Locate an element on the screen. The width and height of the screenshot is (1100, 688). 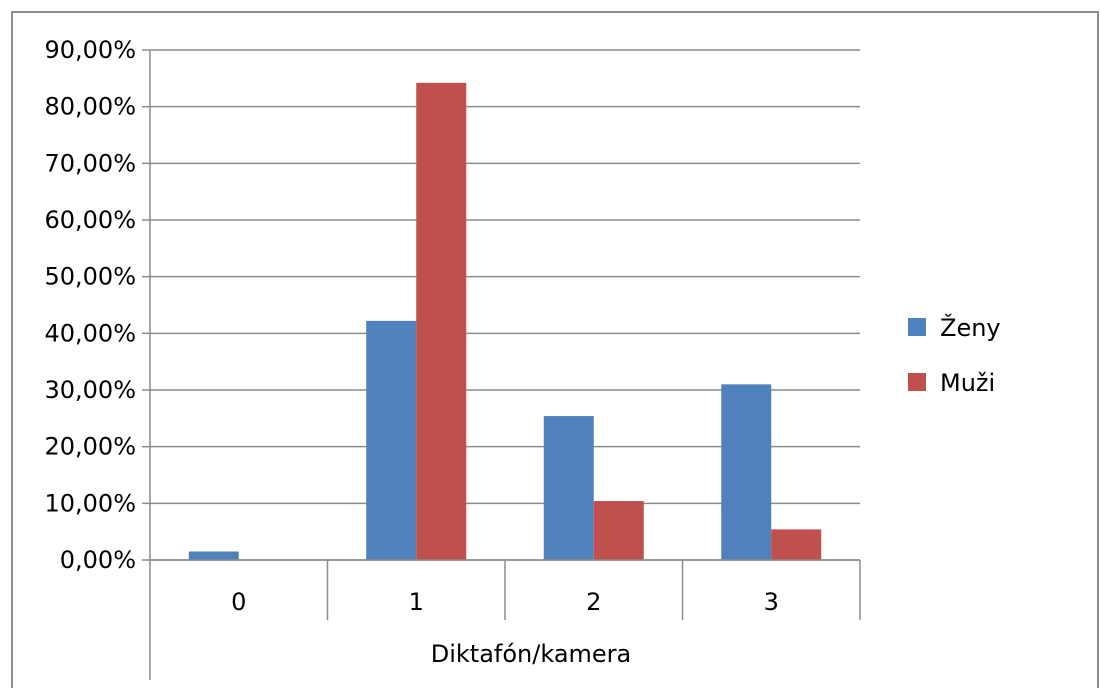
y-tick-label: 70,00% is located at coordinates (90, 163).